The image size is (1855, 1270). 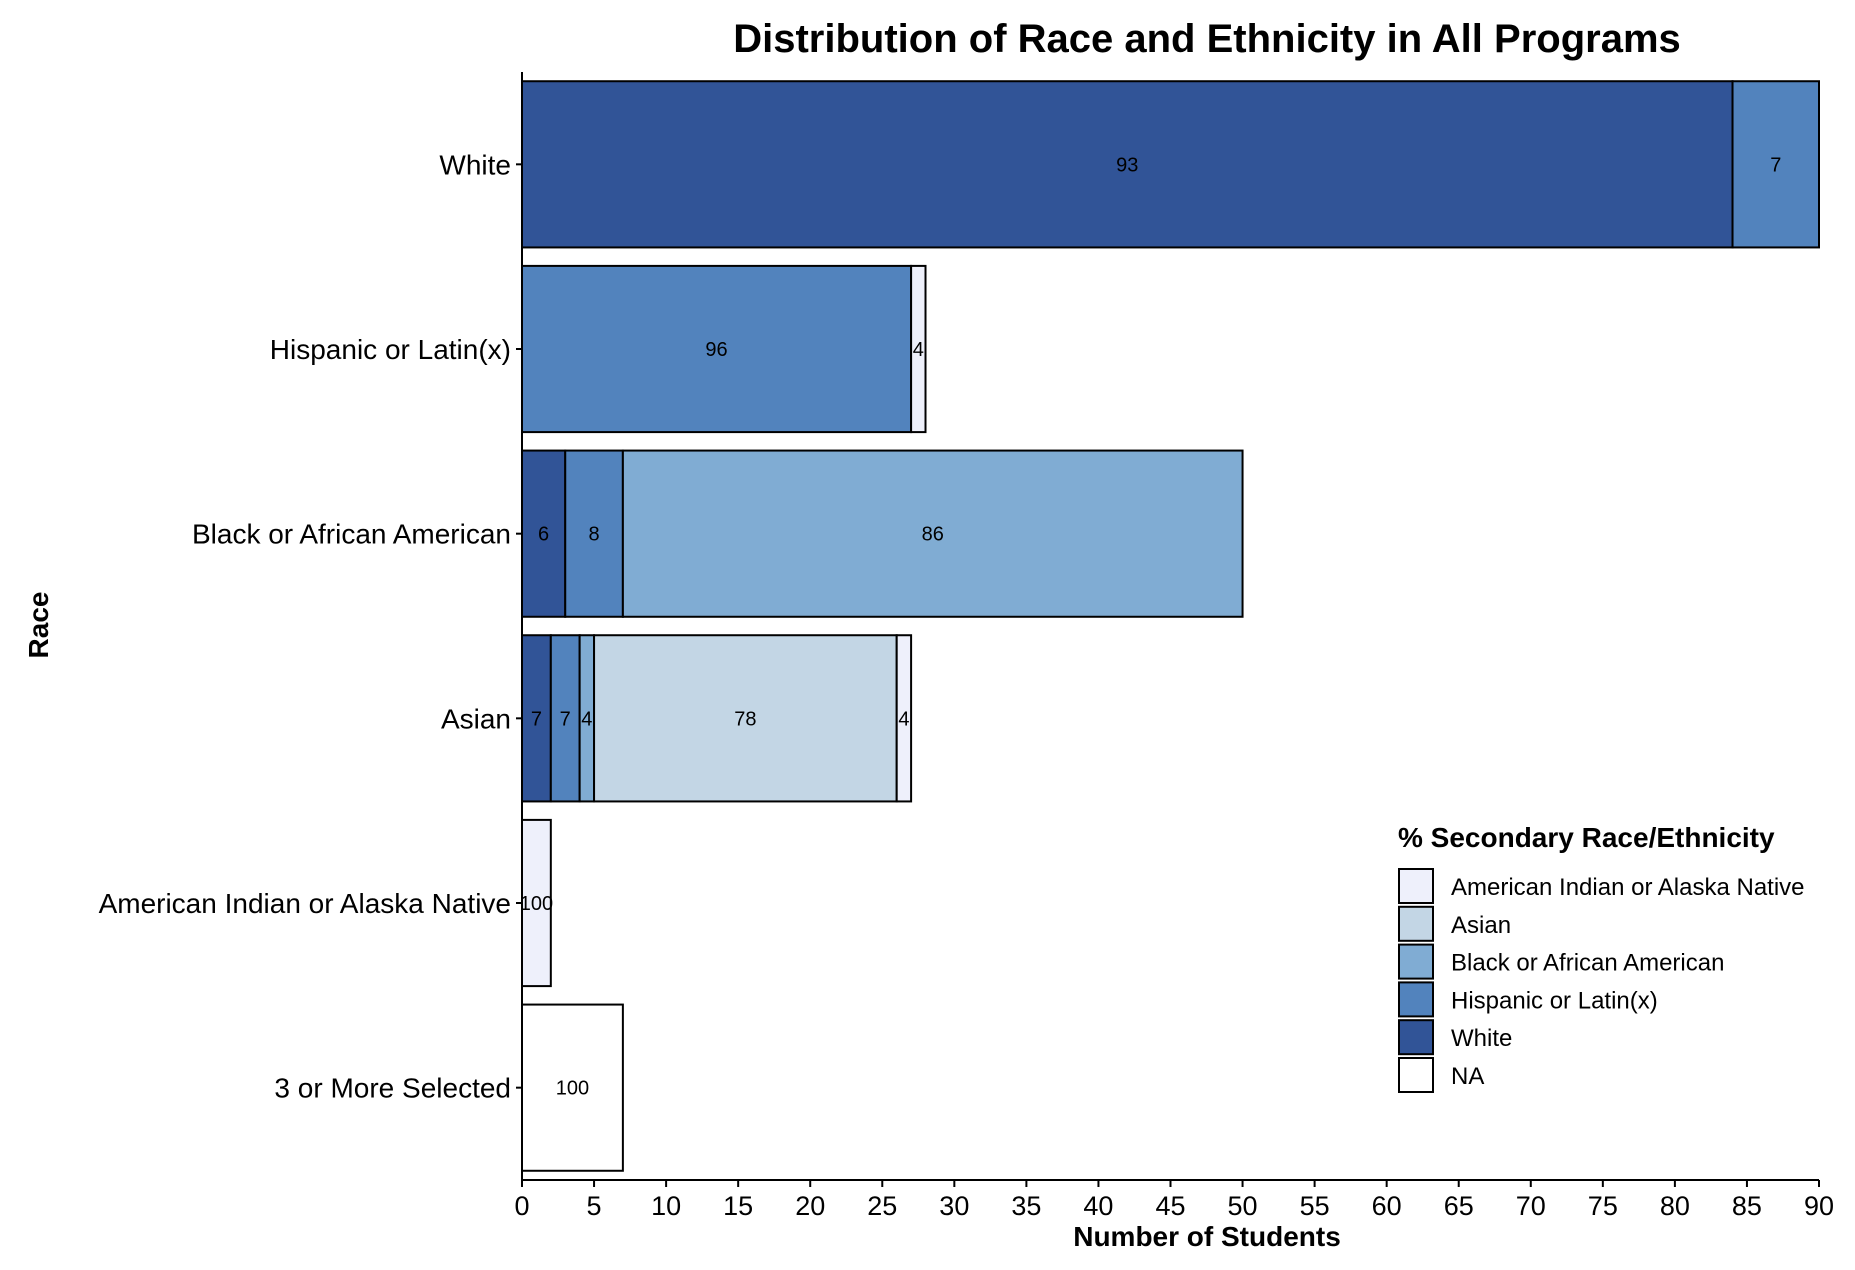 What do you see at coordinates (1315, 1206) in the screenshot?
I see `x-tick-label: 55` at bounding box center [1315, 1206].